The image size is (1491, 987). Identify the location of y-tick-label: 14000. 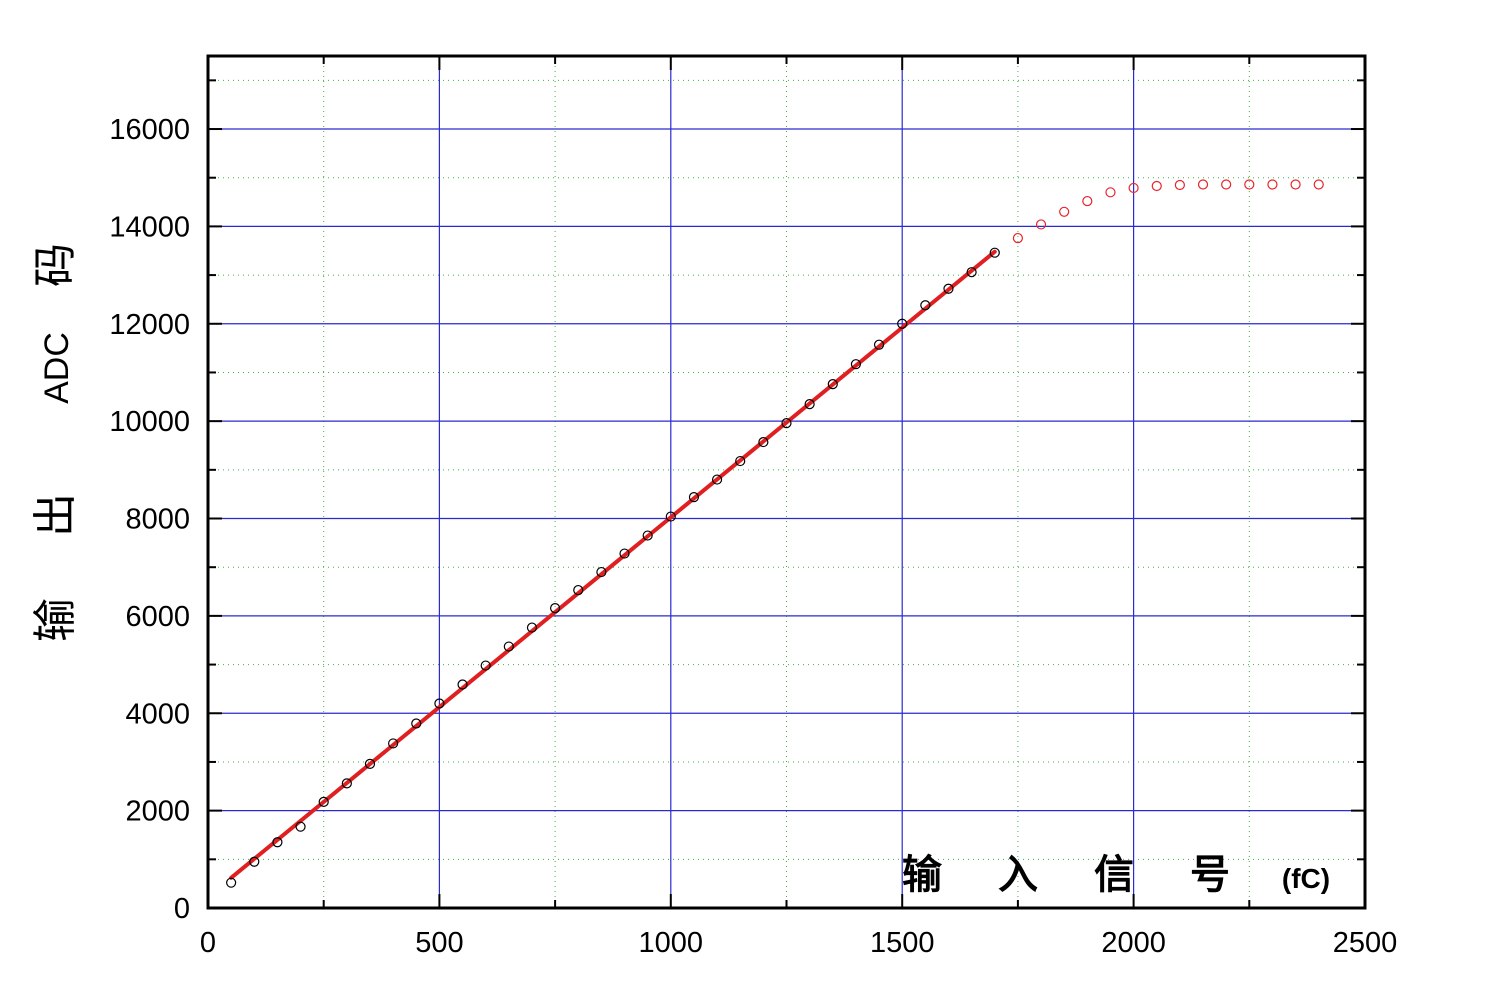
(149, 227).